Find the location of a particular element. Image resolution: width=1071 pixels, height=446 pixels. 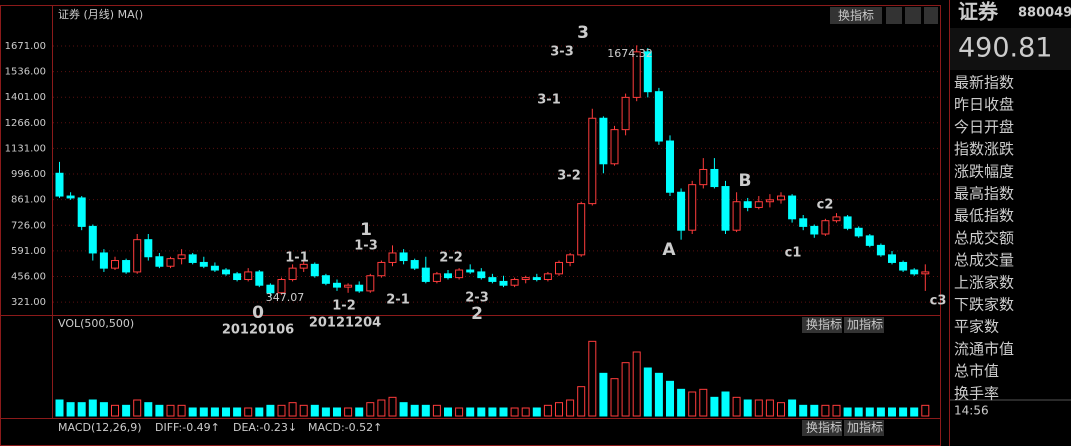

y-tick-label: 861.00 is located at coordinates (28, 200).